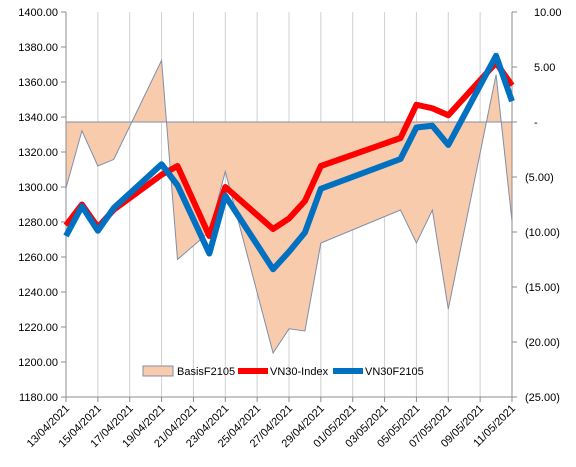 The width and height of the screenshot is (576, 467). I want to click on basisf2105-legend-label: BasisF2105, so click(206, 372).